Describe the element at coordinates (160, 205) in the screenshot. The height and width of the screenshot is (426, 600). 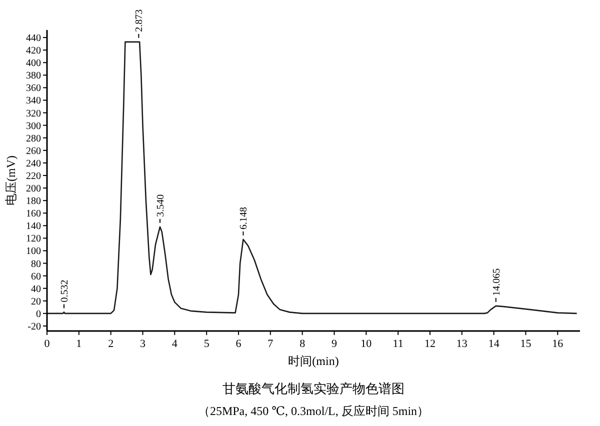
I see `annotation: 3.540` at that location.